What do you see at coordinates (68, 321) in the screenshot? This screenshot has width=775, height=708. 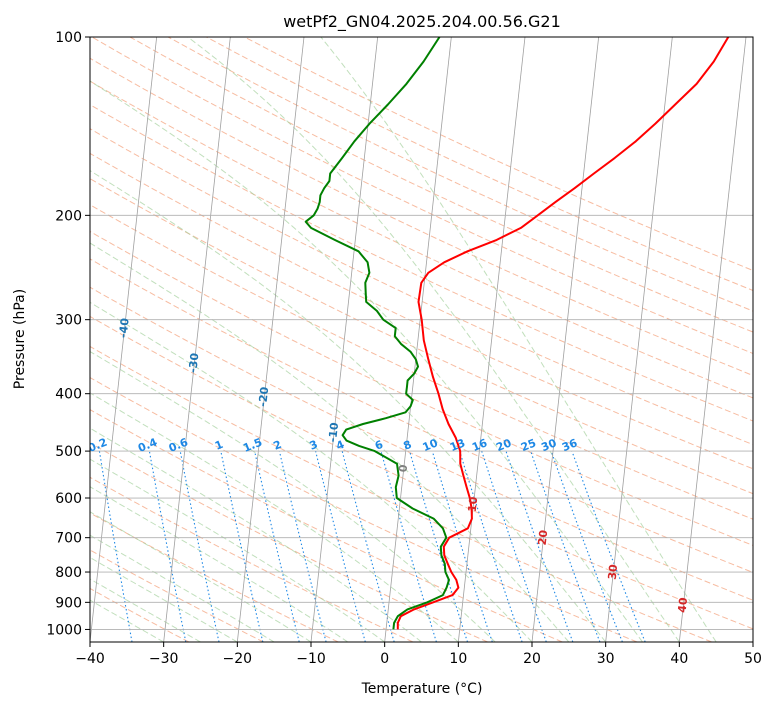 I see `y-tick-label: 300` at bounding box center [68, 321].